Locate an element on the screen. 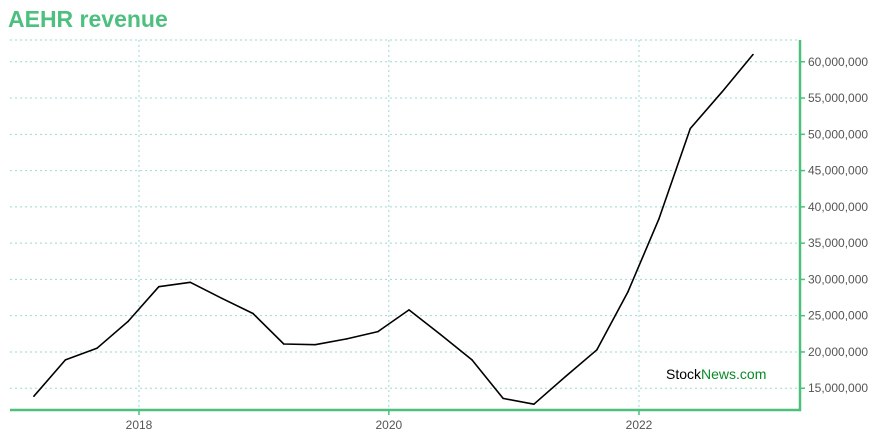 This screenshot has width=880, height=440. y-tick-label: 25,000,000 is located at coordinates (838, 316).